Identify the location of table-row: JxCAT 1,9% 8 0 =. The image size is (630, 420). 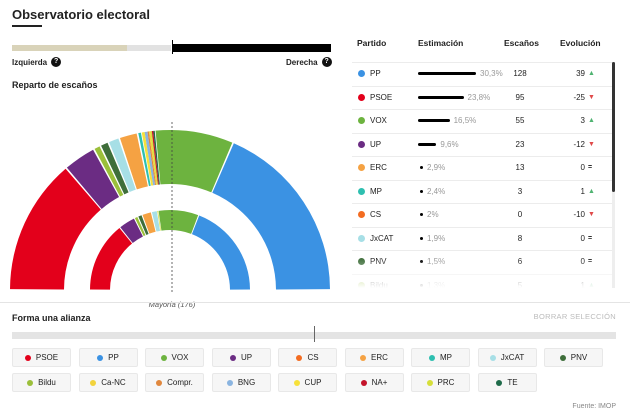
(483, 238).